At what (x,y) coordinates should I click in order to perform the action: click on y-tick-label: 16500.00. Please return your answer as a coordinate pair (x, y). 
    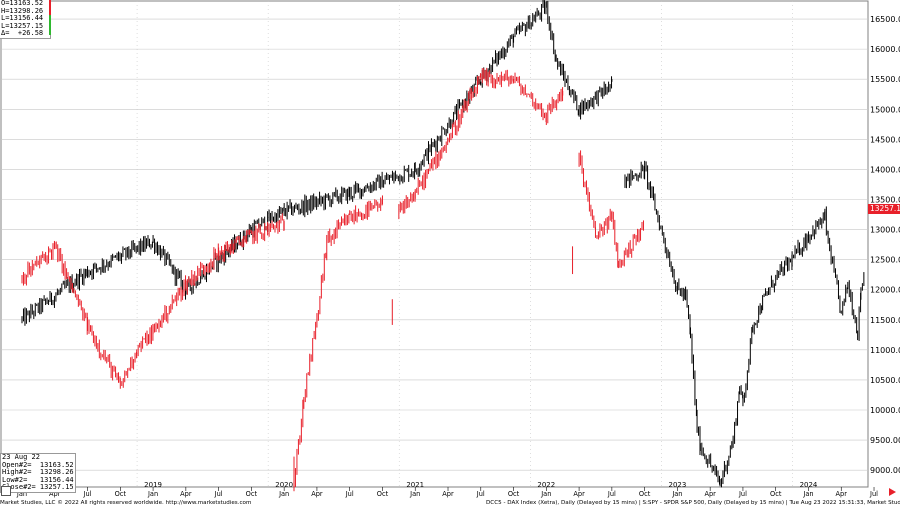
    Looking at the image, I should click on (885, 19).